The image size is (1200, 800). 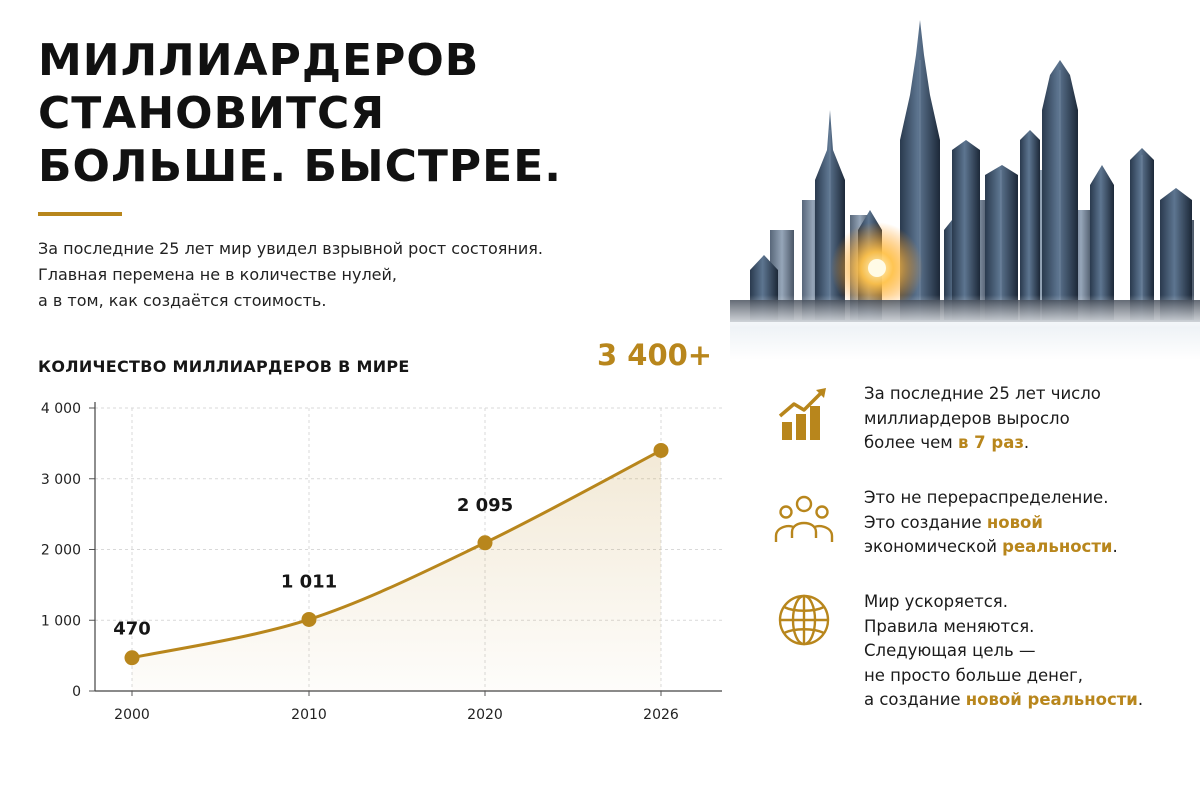 What do you see at coordinates (982, 393) in the screenshot?
I see `fact-growth-line-1: За последние 25 лет число` at bounding box center [982, 393].